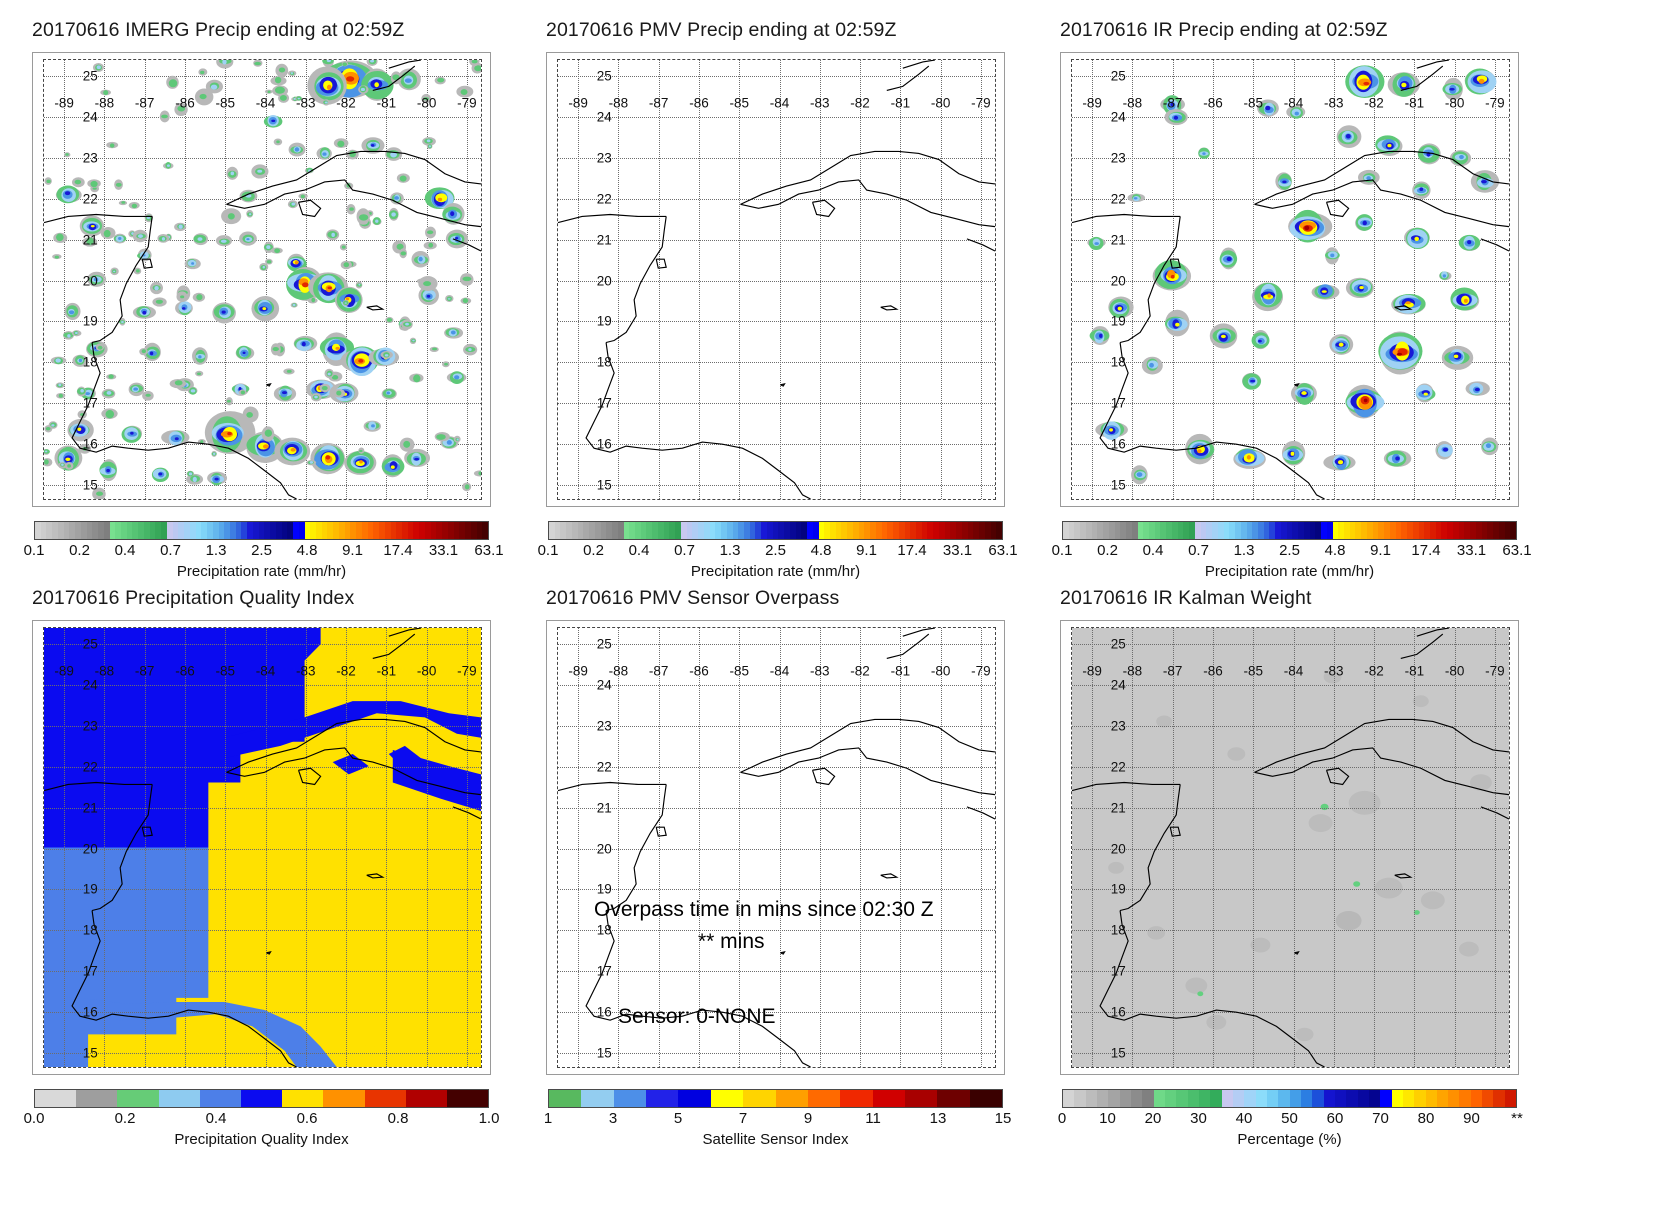  Describe the element at coordinates (1335, 1118) in the screenshot. I see `colorbar-tick: 60` at that location.